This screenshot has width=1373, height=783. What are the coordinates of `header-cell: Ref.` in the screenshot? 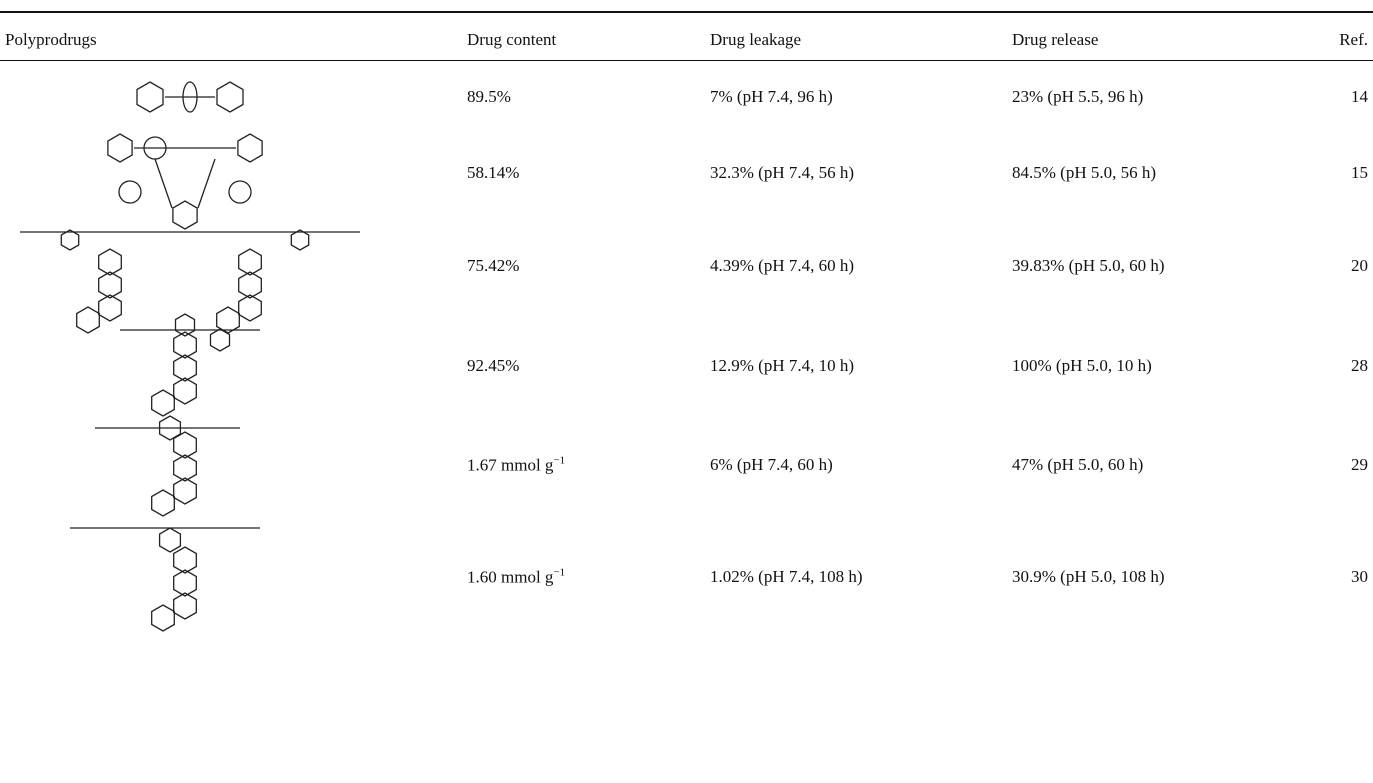 It's located at (1353, 39).